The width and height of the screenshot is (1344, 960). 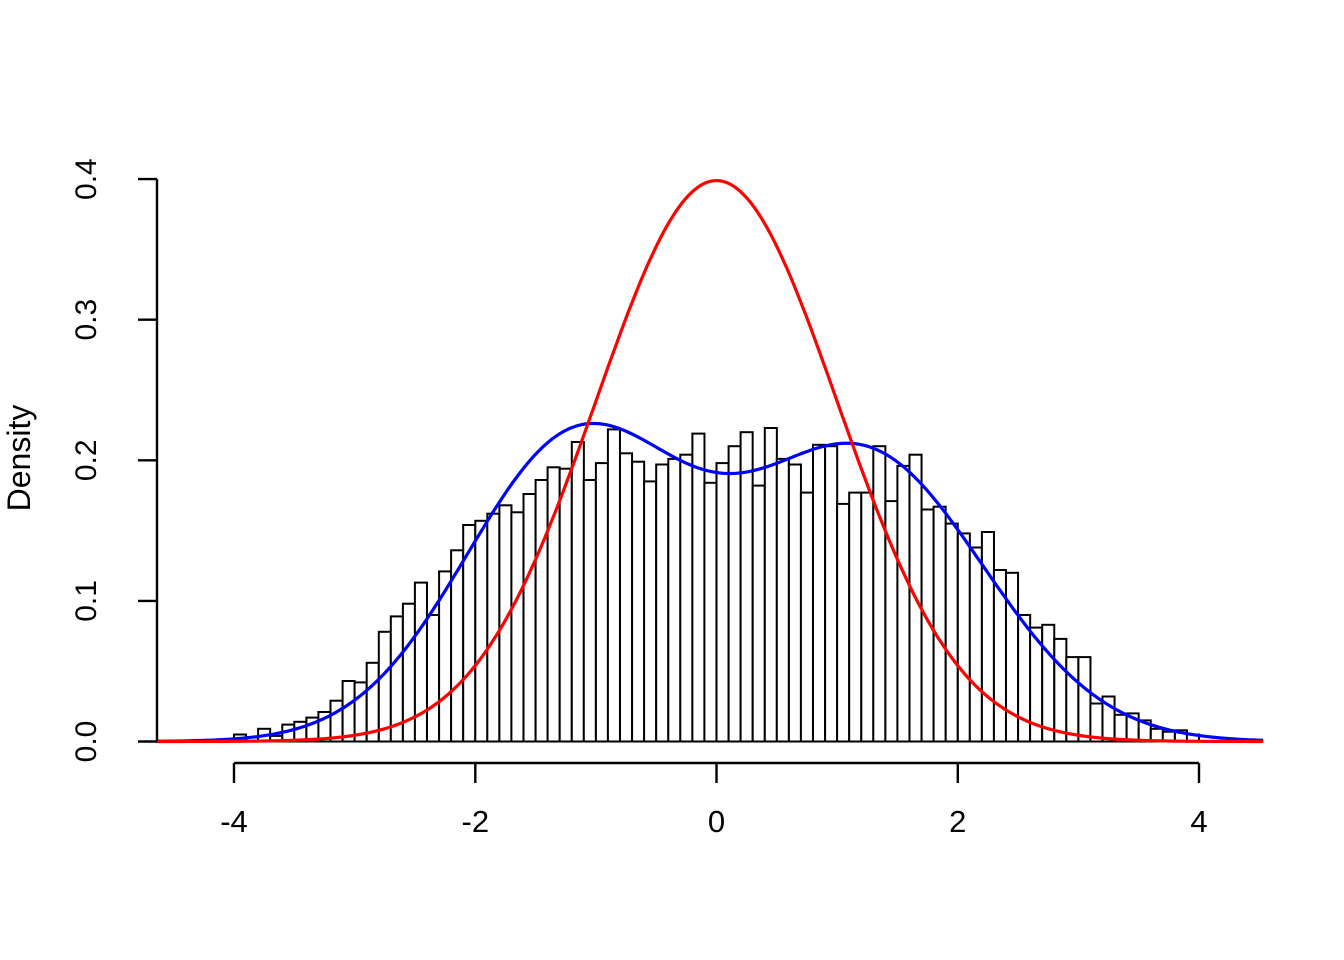 I want to click on y-tick-label: 0.0, so click(x=86, y=742).